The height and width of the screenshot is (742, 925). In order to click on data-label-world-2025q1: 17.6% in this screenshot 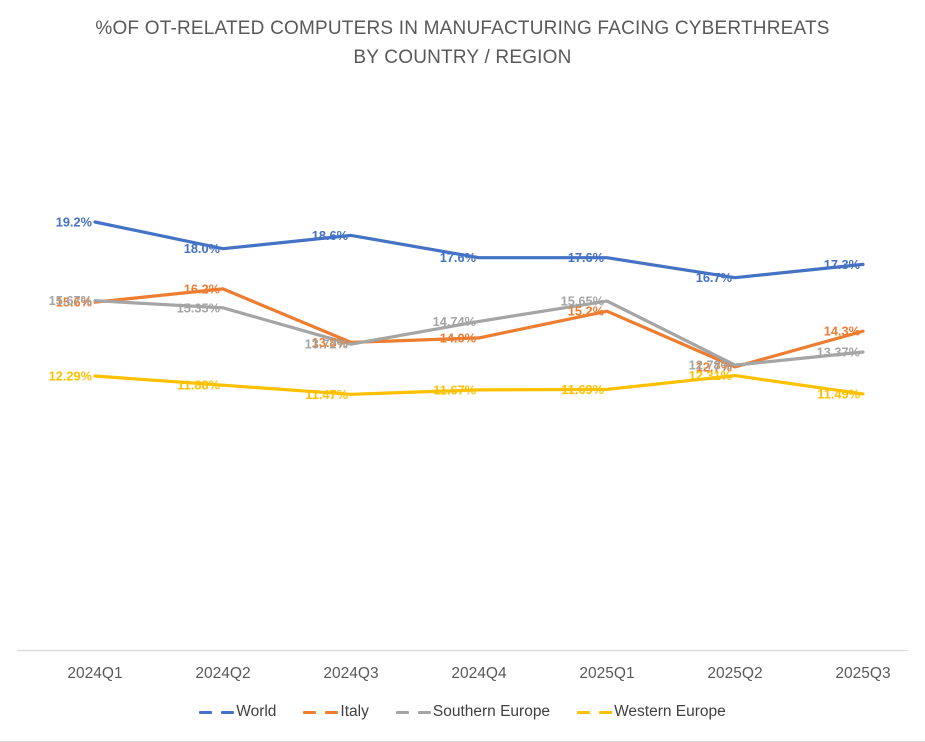, I will do `click(586, 257)`.